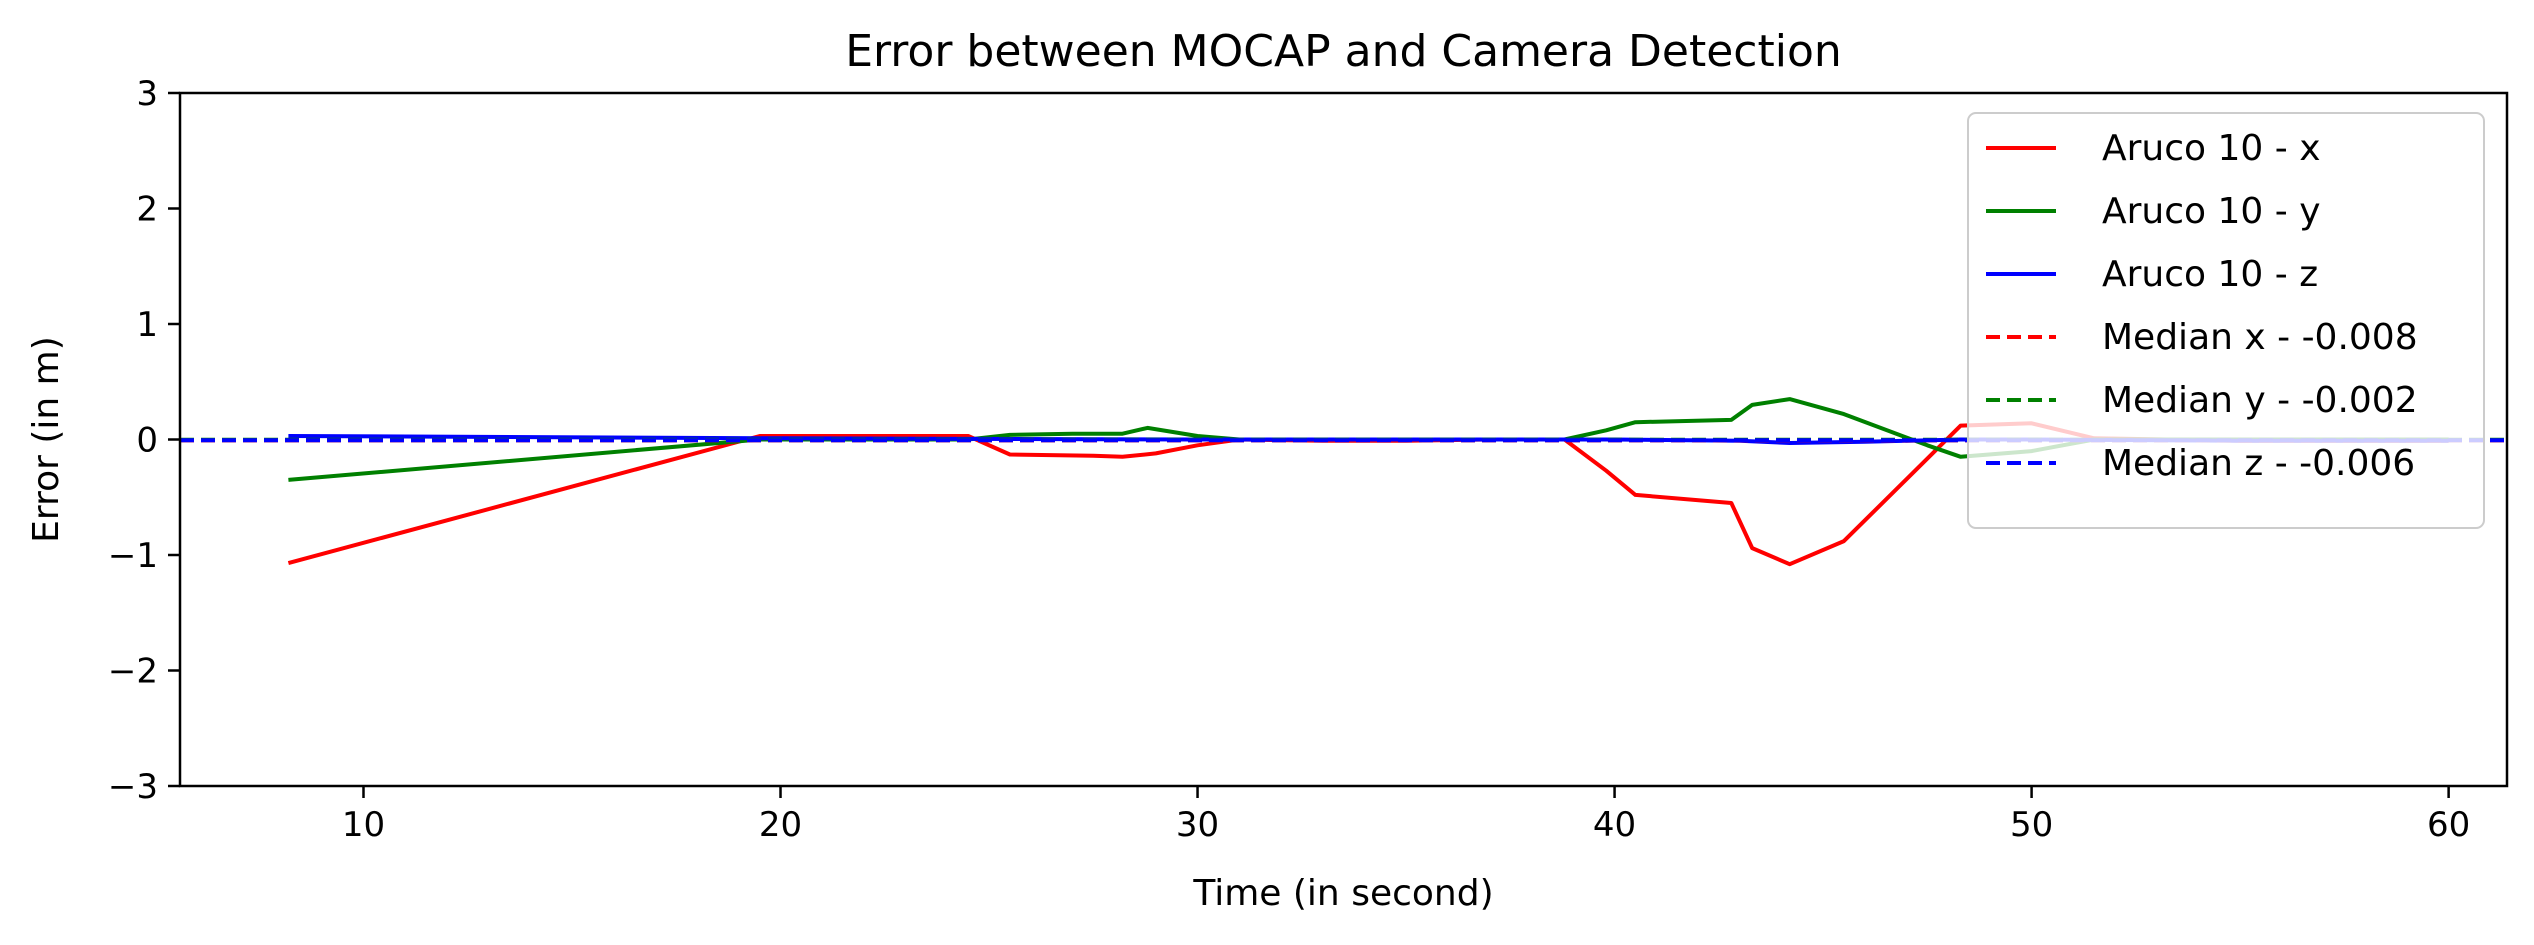  Describe the element at coordinates (133, 672) in the screenshot. I see `y-tick-label: −2` at that location.